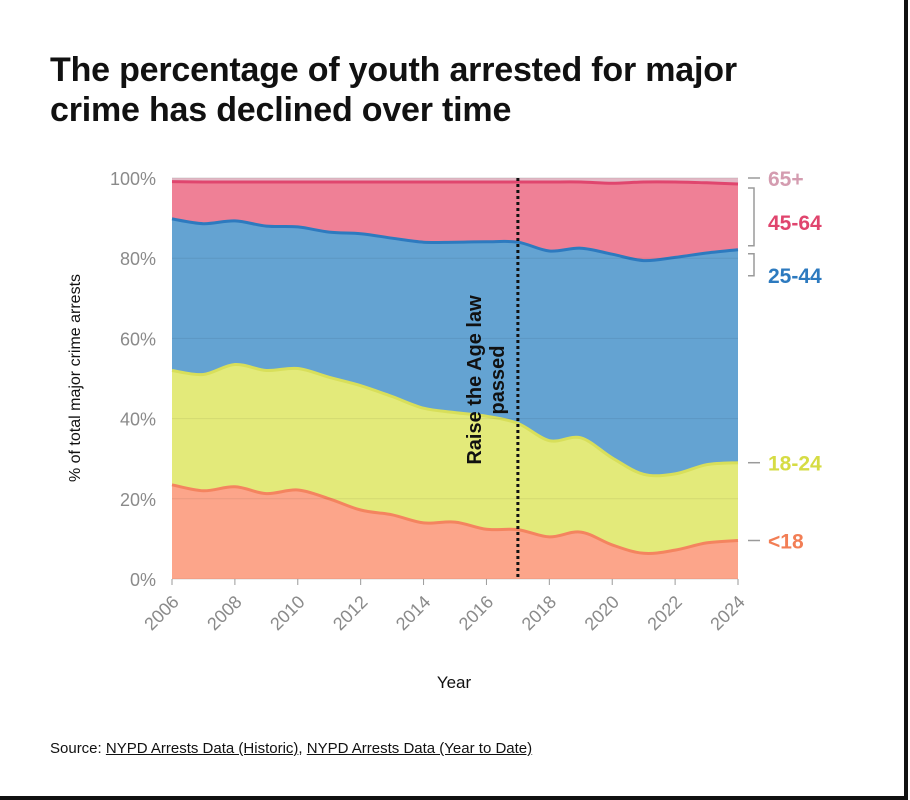 The width and height of the screenshot is (910, 800). Describe the element at coordinates (133, 179) in the screenshot. I see `y-tick-label: 100%` at that location.